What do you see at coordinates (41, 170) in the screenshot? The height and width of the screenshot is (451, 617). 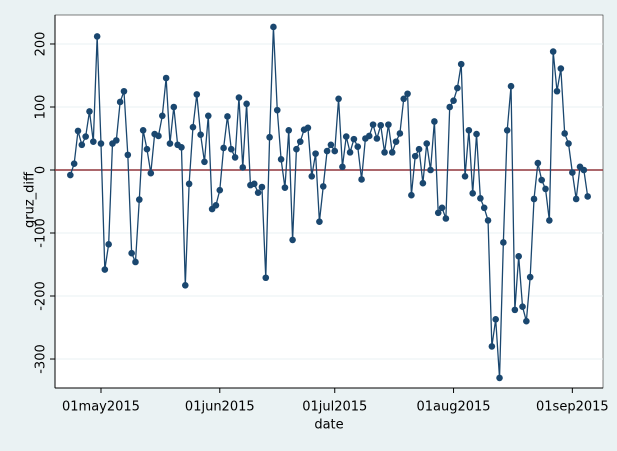 I see `y-tick-label: 0` at bounding box center [41, 170].